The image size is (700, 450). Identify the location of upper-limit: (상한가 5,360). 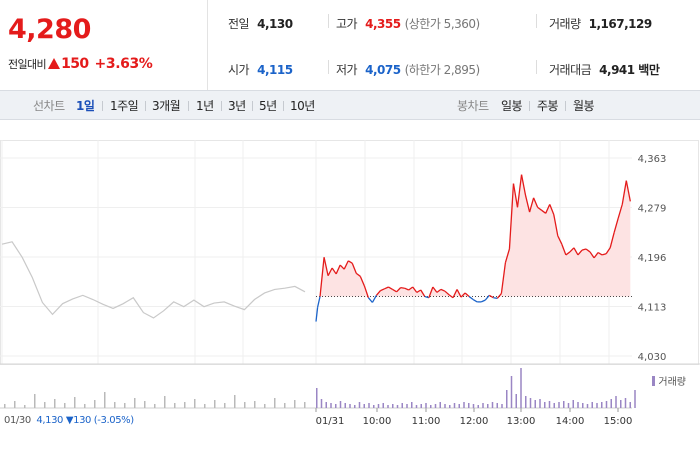
(442, 24).